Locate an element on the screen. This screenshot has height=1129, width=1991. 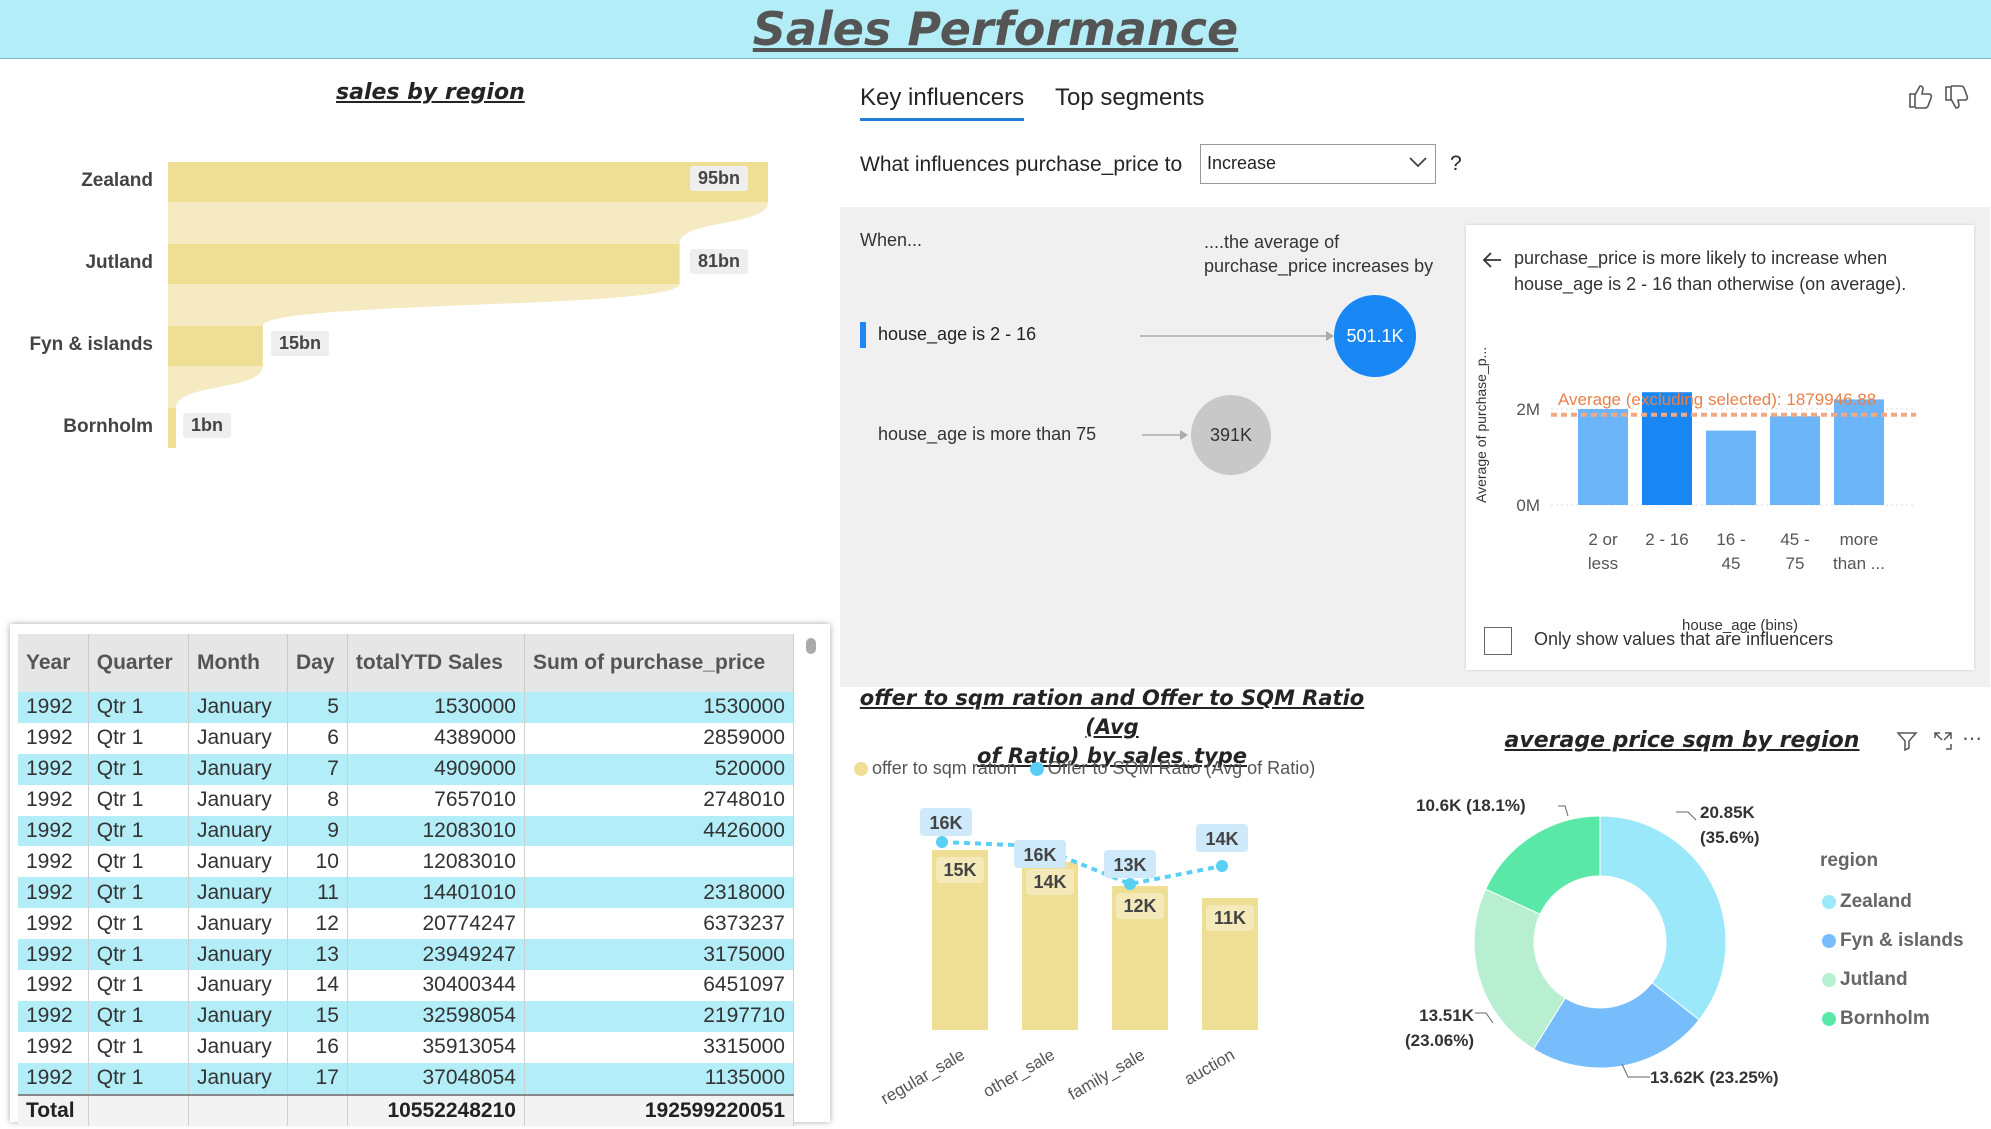
thumbs-up-icon is located at coordinates (1920, 96).